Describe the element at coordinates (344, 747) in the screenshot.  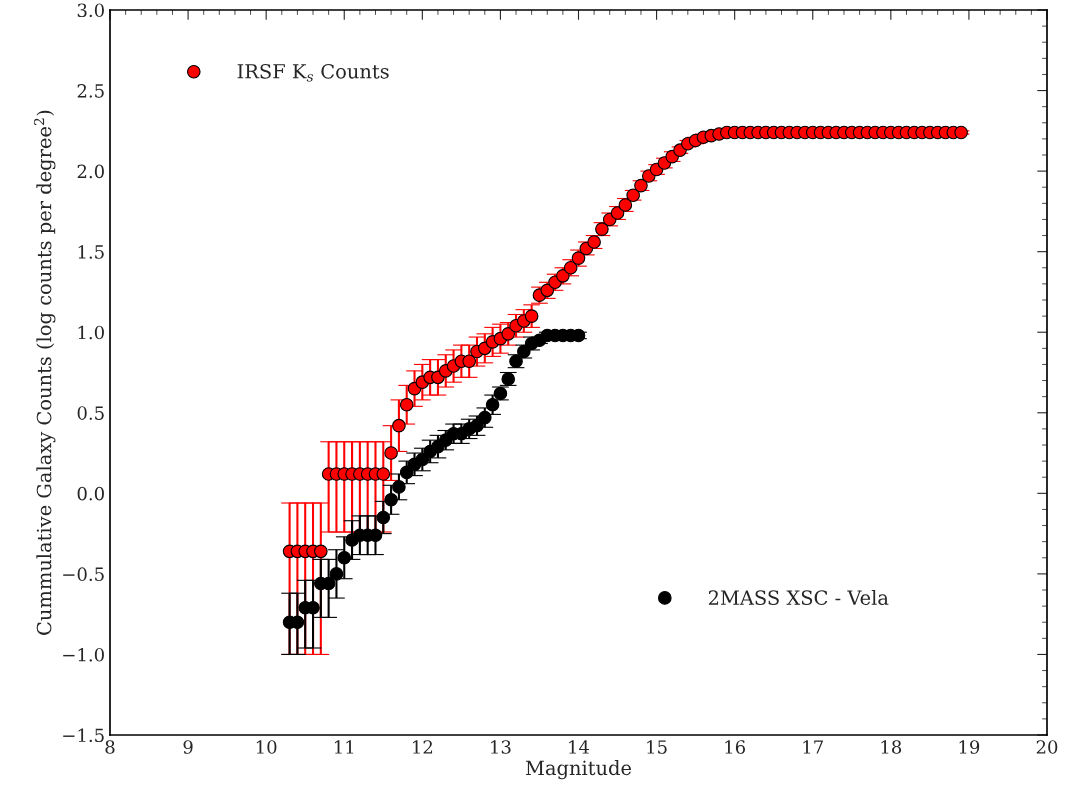
I see `x-tick-label: 11` at that location.